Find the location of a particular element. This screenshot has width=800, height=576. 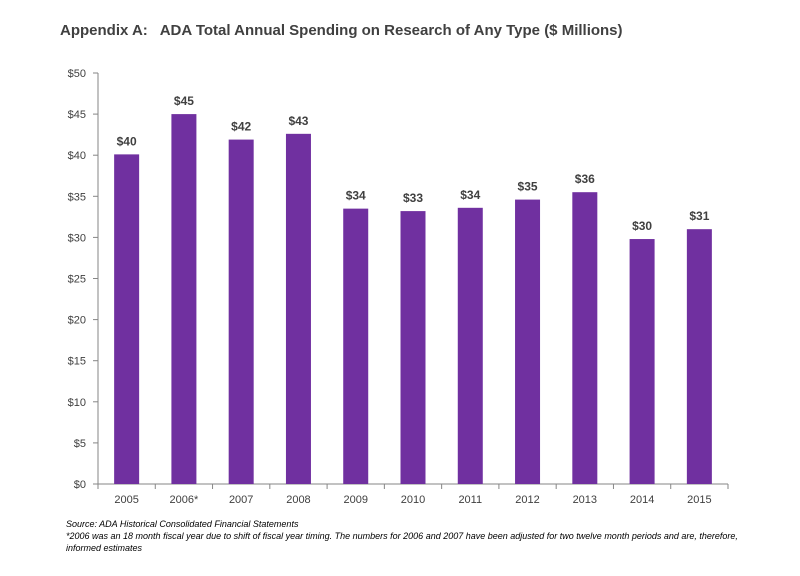

bar-2006 is located at coordinates (184, 299).